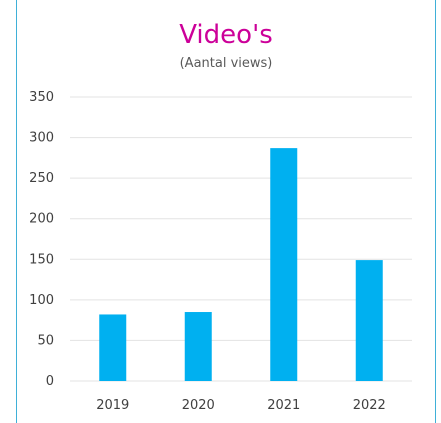 The height and width of the screenshot is (423, 441). Describe the element at coordinates (198, 405) in the screenshot. I see `x-tick-label: 2020` at that location.